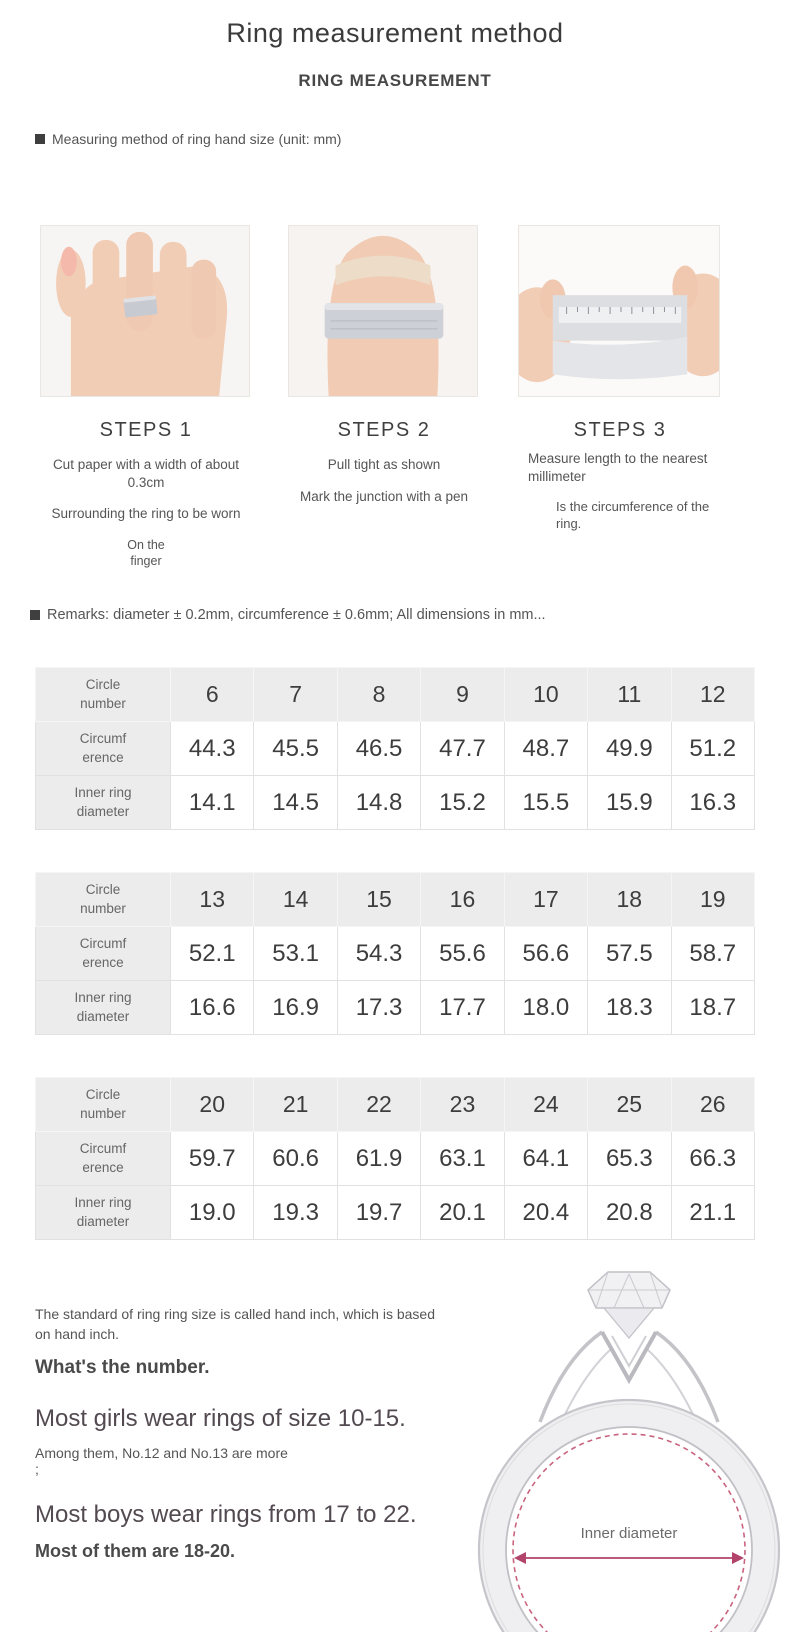 The height and width of the screenshot is (1632, 790). What do you see at coordinates (212, 695) in the screenshot?
I see `circle-number-cell: 6` at bounding box center [212, 695].